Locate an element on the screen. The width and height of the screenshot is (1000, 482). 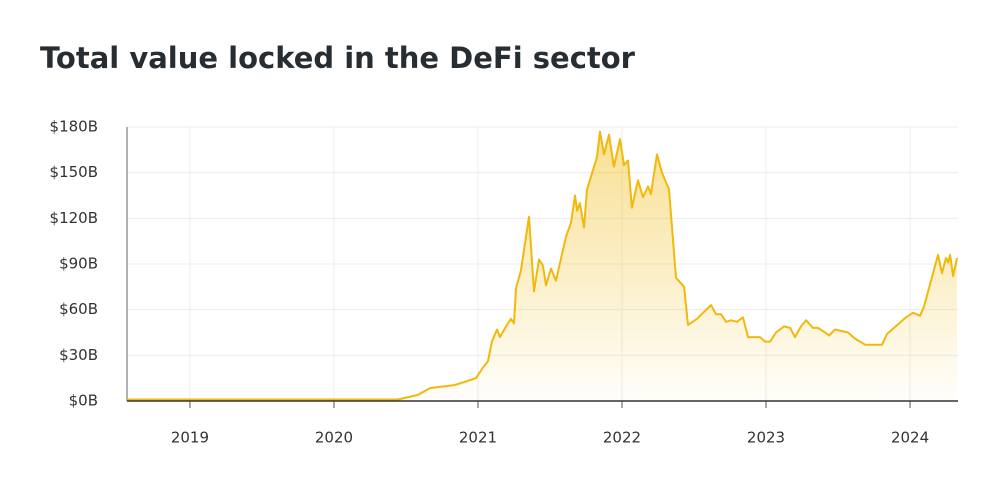
x-tick-label: 2019 is located at coordinates (190, 438).